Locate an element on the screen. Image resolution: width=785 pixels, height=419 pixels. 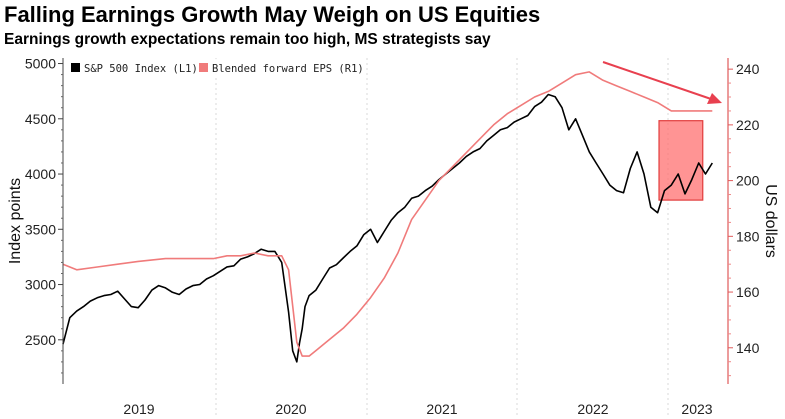
right-tick-label: 220 is located at coordinates (748, 125).